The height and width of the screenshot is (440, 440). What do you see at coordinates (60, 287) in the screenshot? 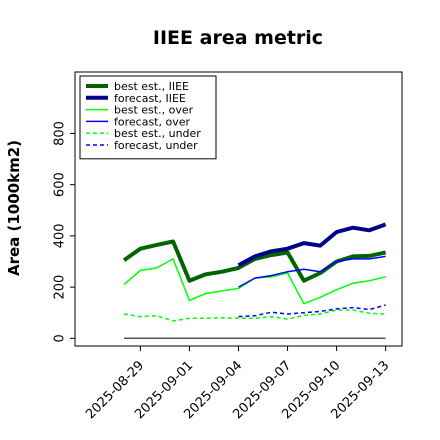
I see `y-tick-label: 200` at bounding box center [60, 287].